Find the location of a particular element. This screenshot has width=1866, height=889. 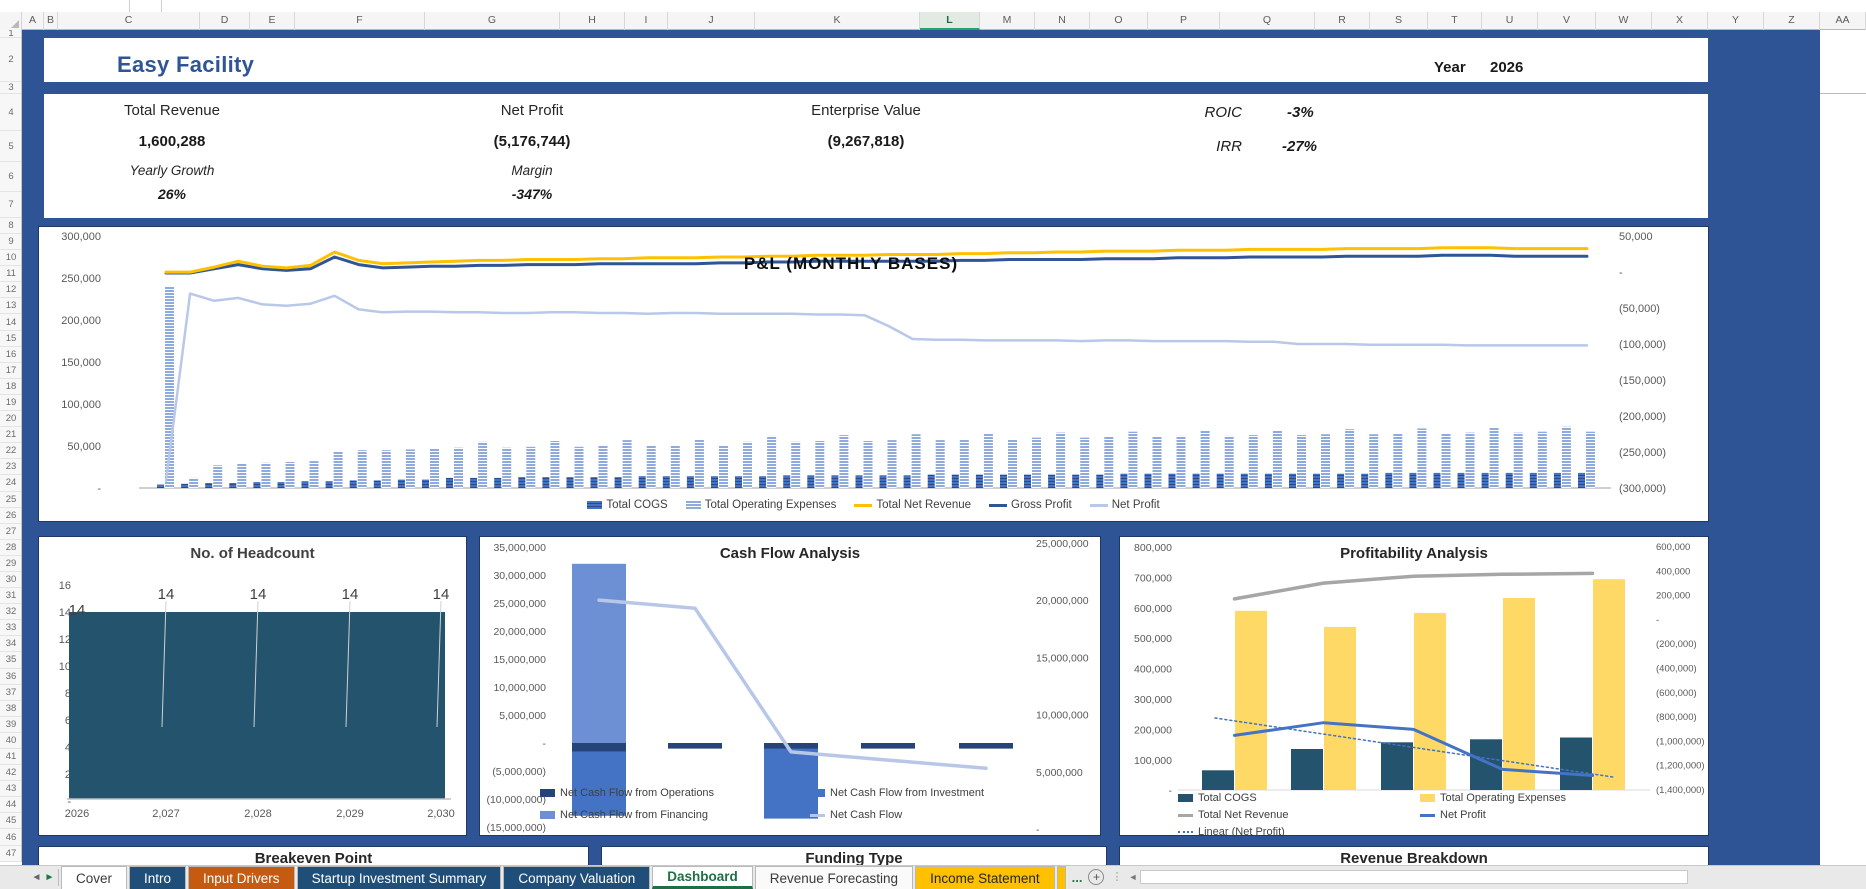

row-header-27: 27 is located at coordinates (10, 532).